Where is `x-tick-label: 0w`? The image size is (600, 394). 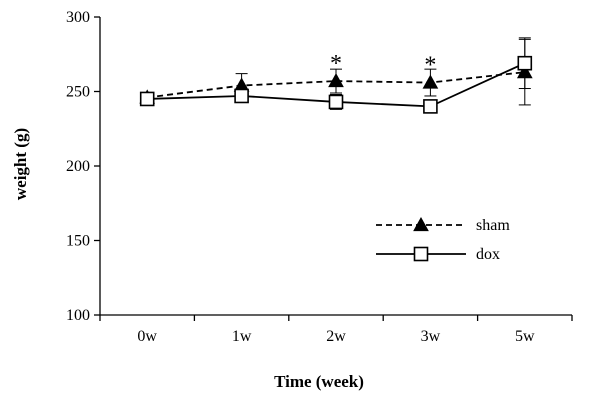
x-tick-label: 0w is located at coordinates (147, 336).